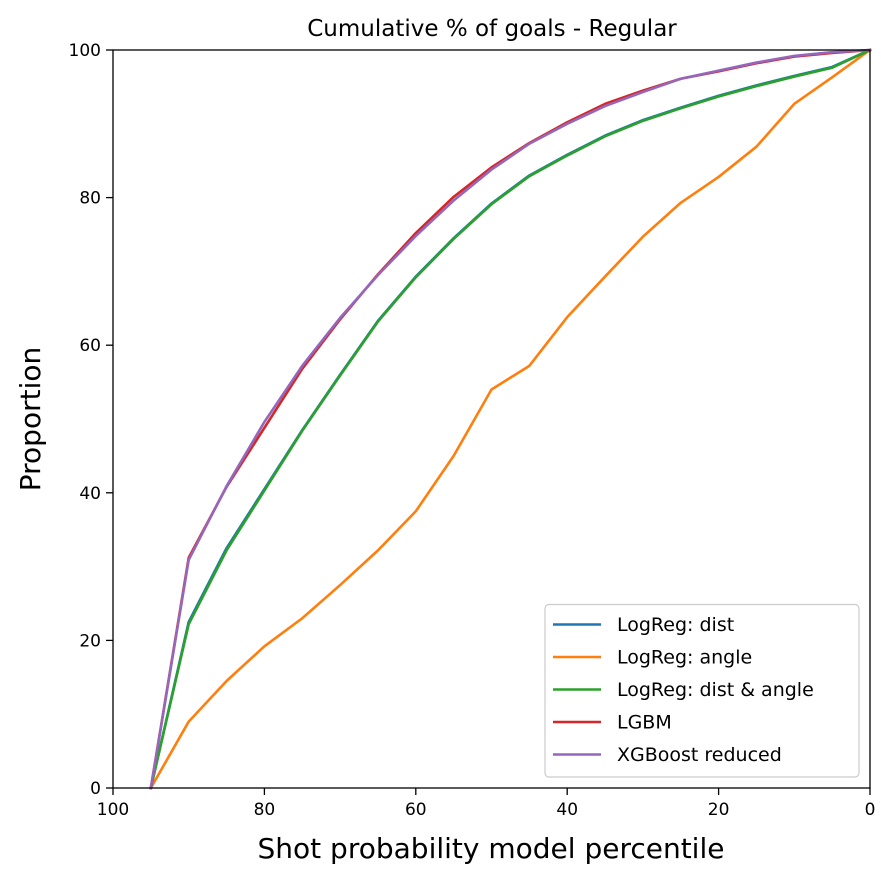  I want to click on y-axis-label: Proportion, so click(30, 419).